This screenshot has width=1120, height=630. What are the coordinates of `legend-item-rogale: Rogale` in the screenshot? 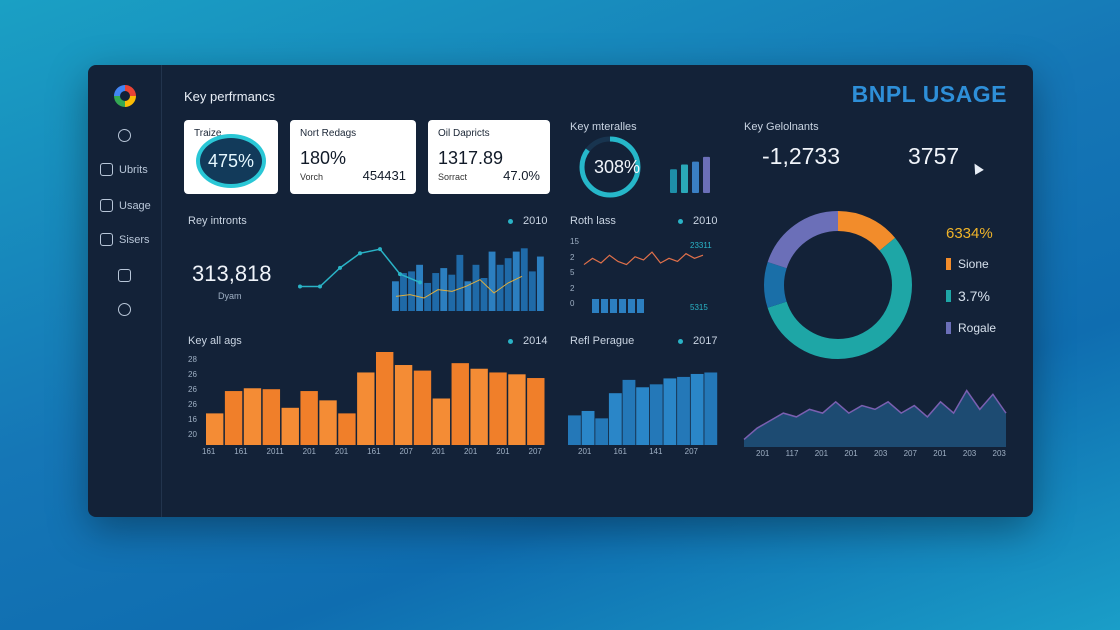 It's located at (971, 328).